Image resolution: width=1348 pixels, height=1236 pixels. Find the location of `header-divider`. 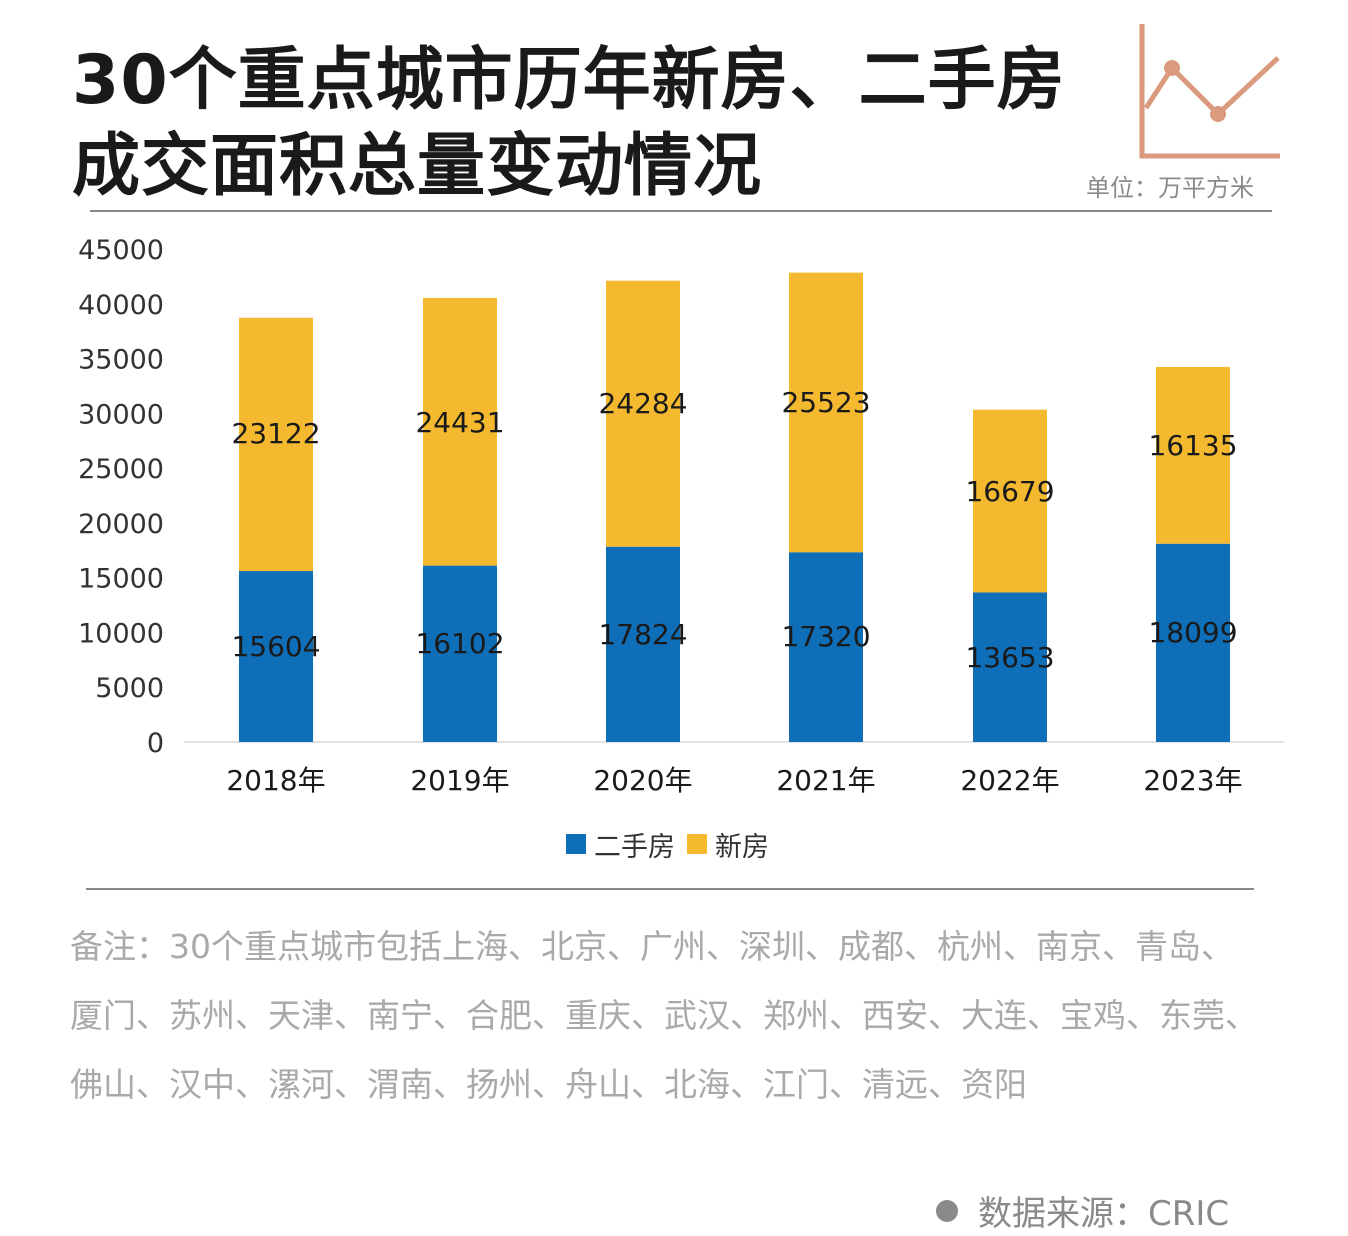

header-divider is located at coordinates (681, 211).